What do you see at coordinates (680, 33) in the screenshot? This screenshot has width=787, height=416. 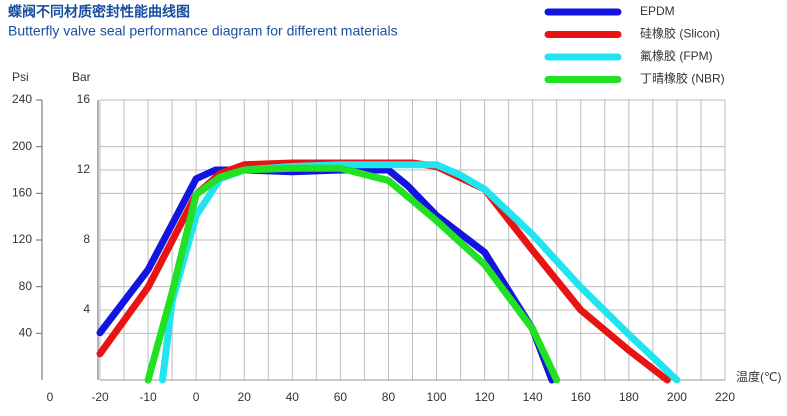 I see `legend-label: 硅橡胶 (Slicon)` at bounding box center [680, 33].